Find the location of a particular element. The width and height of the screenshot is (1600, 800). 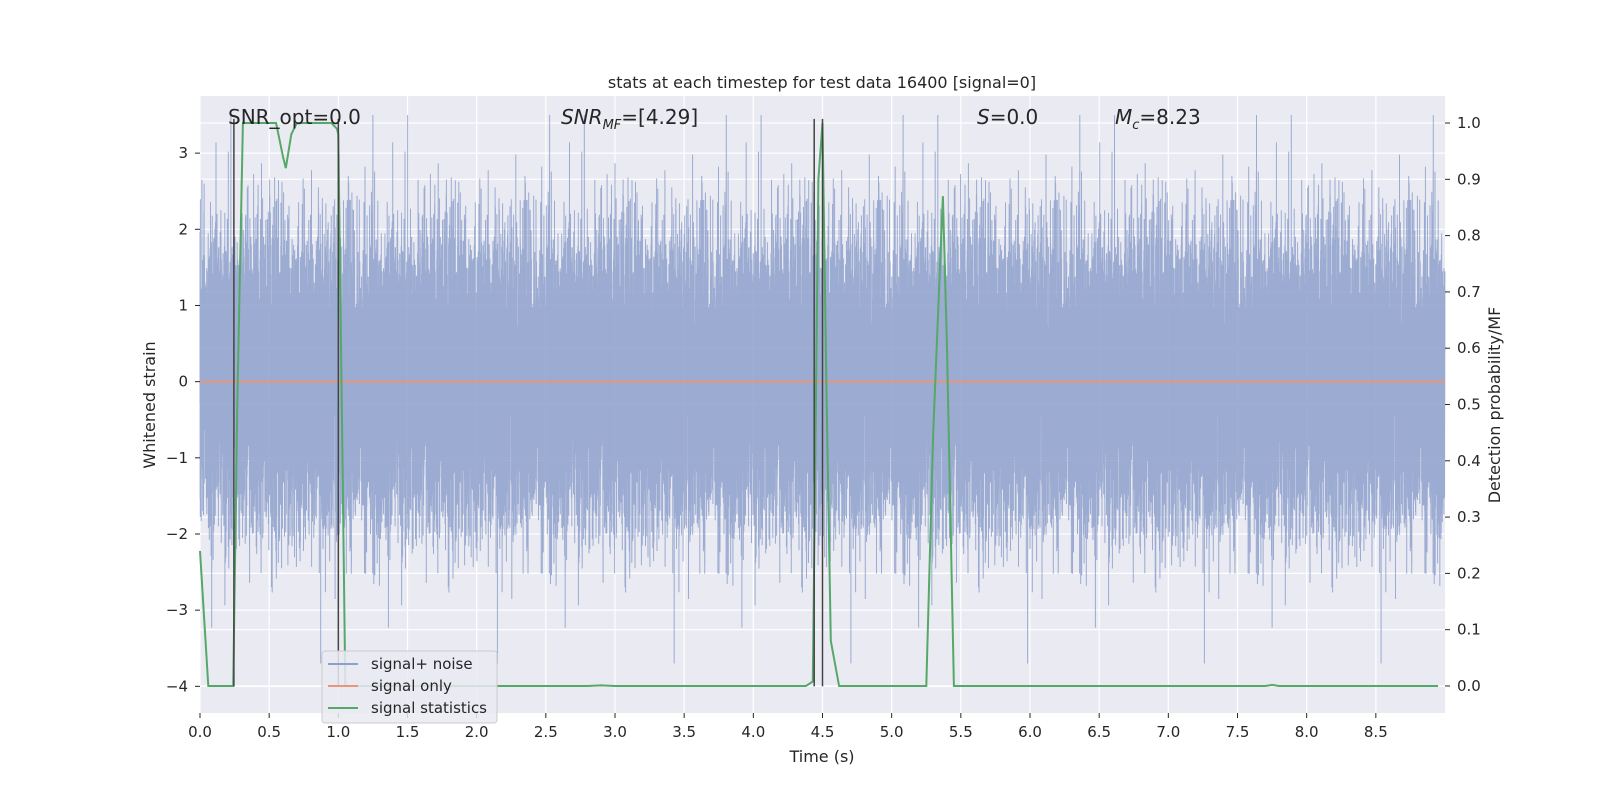

y-tick-label: −2 is located at coordinates (177, 534).